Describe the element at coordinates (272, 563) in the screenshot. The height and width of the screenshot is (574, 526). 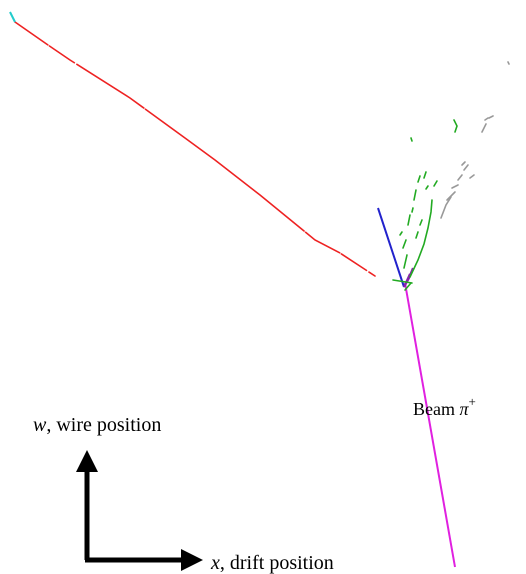
I see `x-axis-label: x, drift position` at that location.